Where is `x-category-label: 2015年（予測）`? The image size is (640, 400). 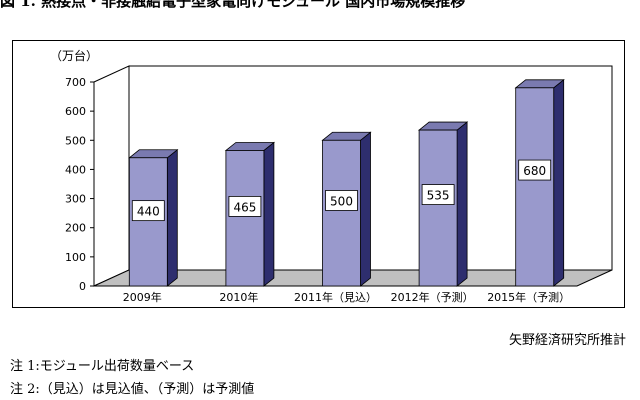
x-category-label: 2015年（予測） is located at coordinates (528, 297).